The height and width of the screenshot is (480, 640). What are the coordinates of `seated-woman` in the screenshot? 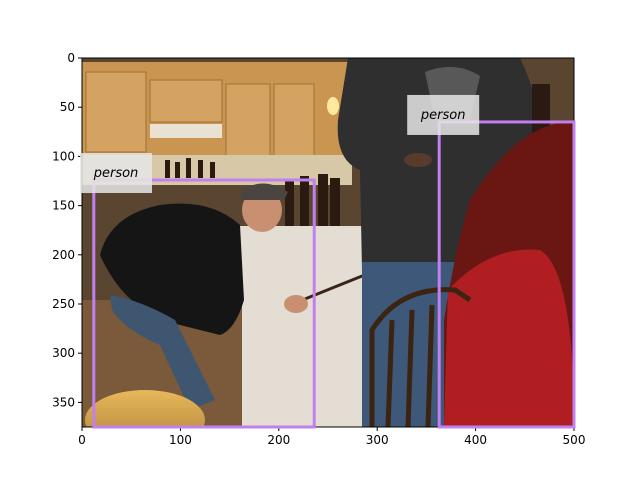 It's located at (509, 274).